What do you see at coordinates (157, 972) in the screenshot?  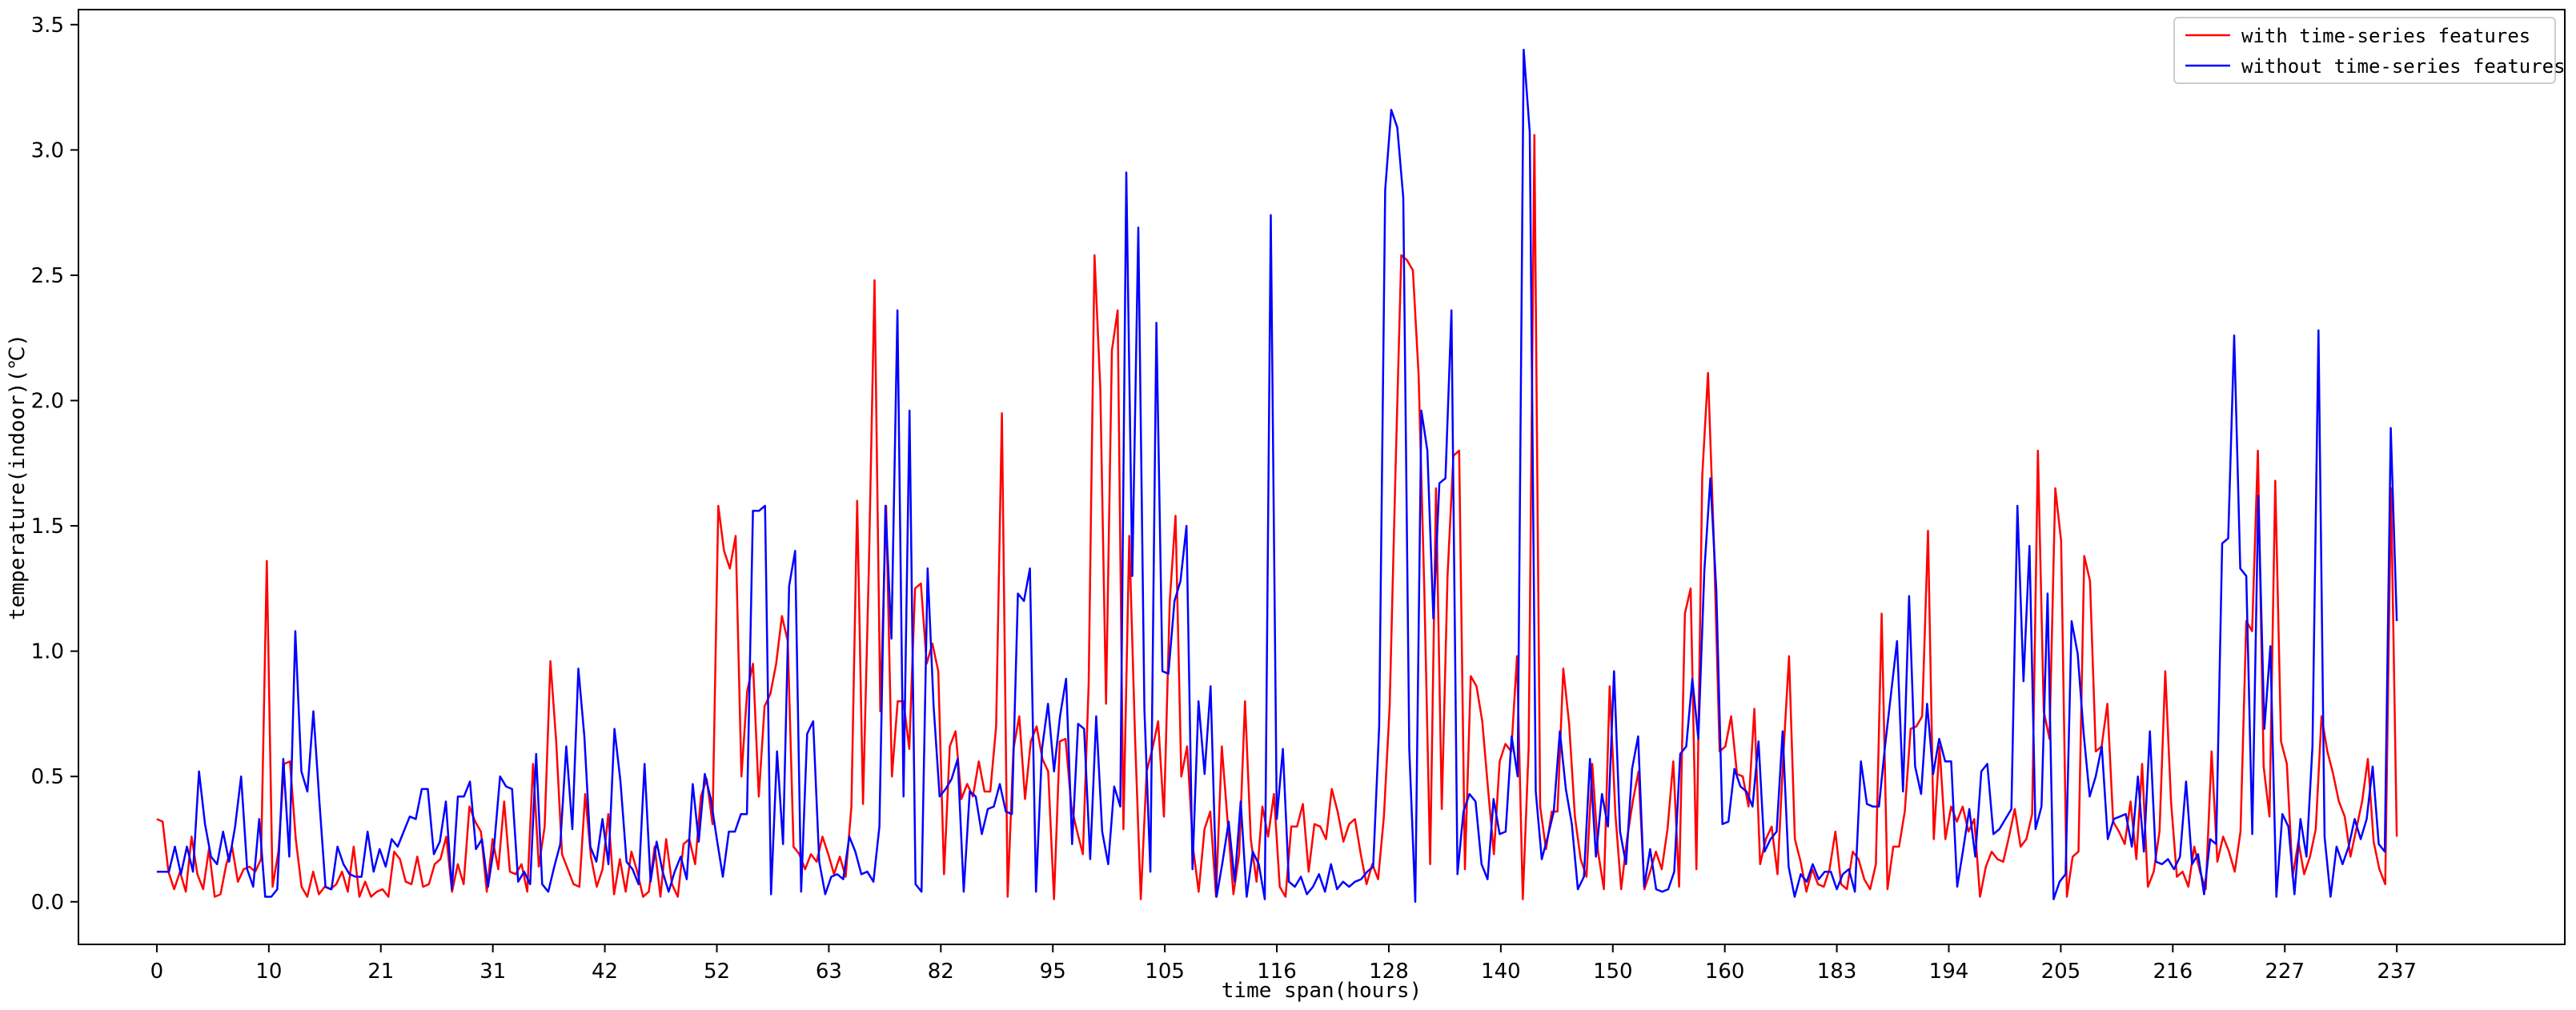 I see `x-tick-label: 0` at bounding box center [157, 972].